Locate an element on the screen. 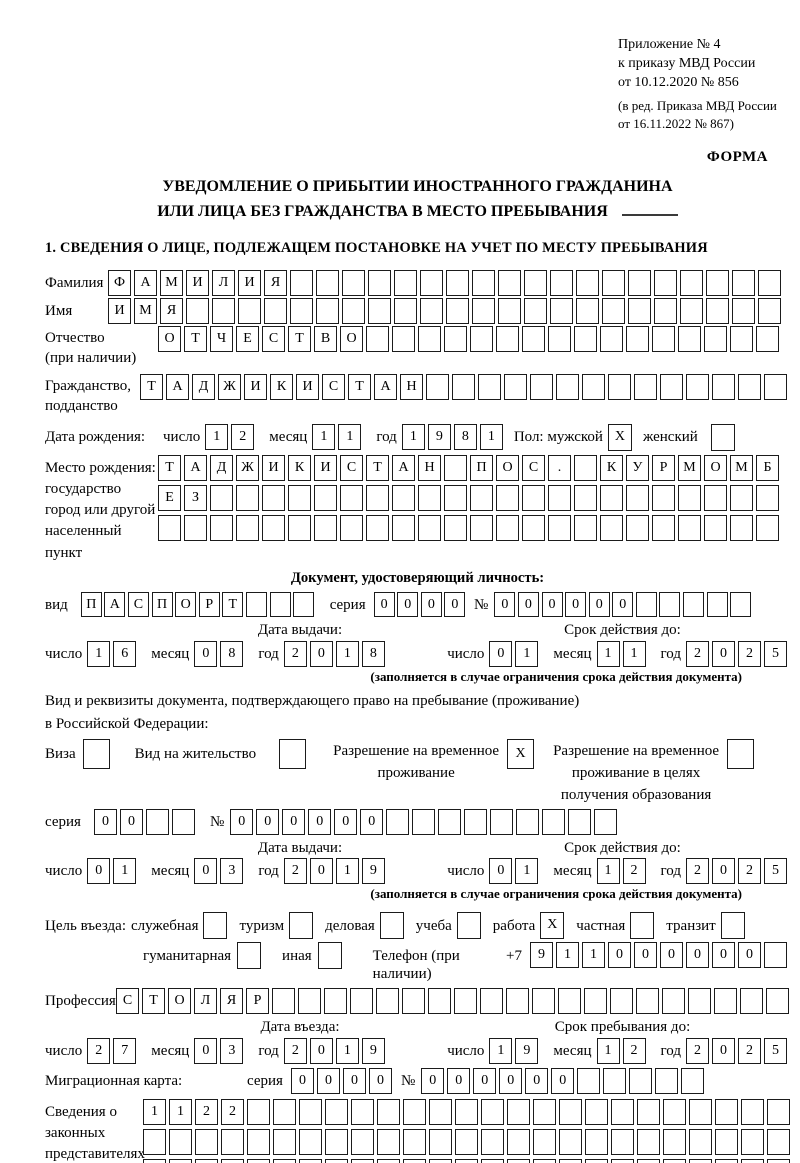 The image size is (800, 1163). char-box: 3 is located at coordinates (232, 1050).